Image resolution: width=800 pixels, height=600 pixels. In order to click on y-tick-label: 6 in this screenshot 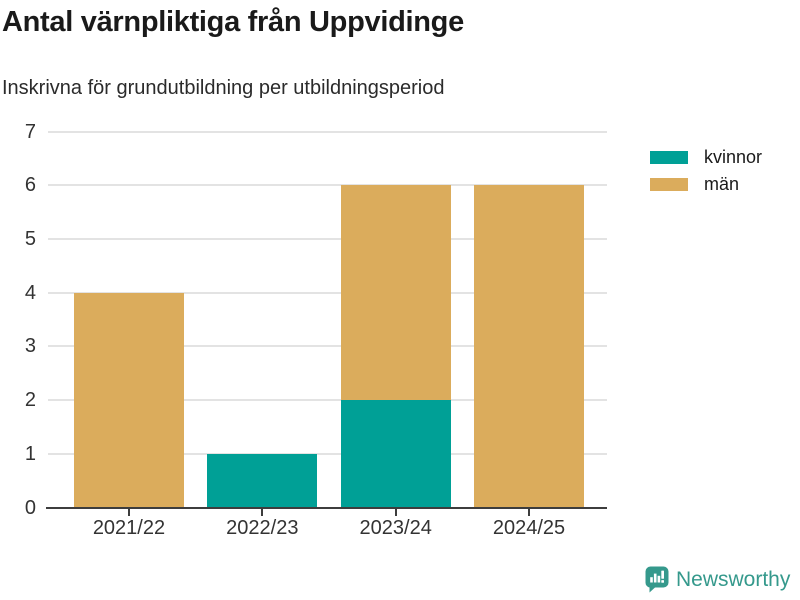, I will do `click(30, 185)`.